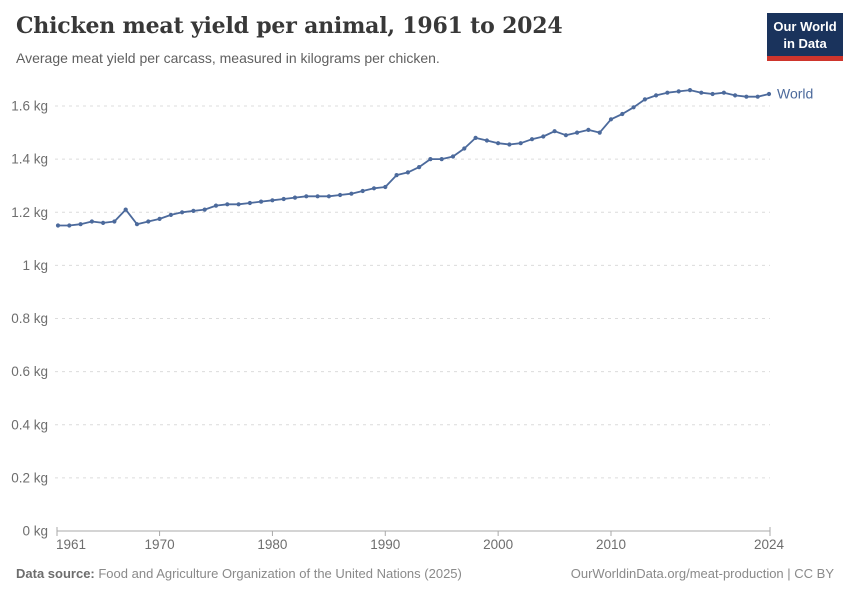  What do you see at coordinates (71, 544) in the screenshot?
I see `x-axis-tick-label: 1961` at bounding box center [71, 544].